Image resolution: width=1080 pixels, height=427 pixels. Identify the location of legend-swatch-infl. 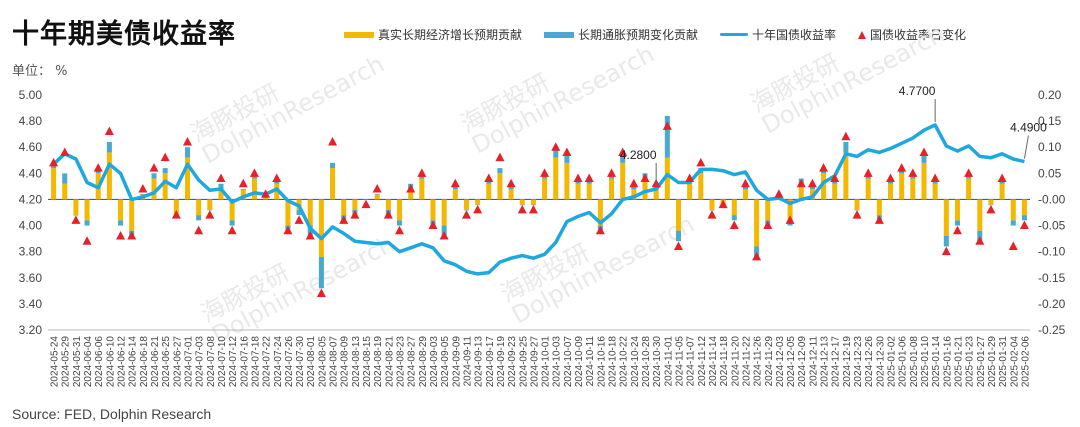
(559, 34).